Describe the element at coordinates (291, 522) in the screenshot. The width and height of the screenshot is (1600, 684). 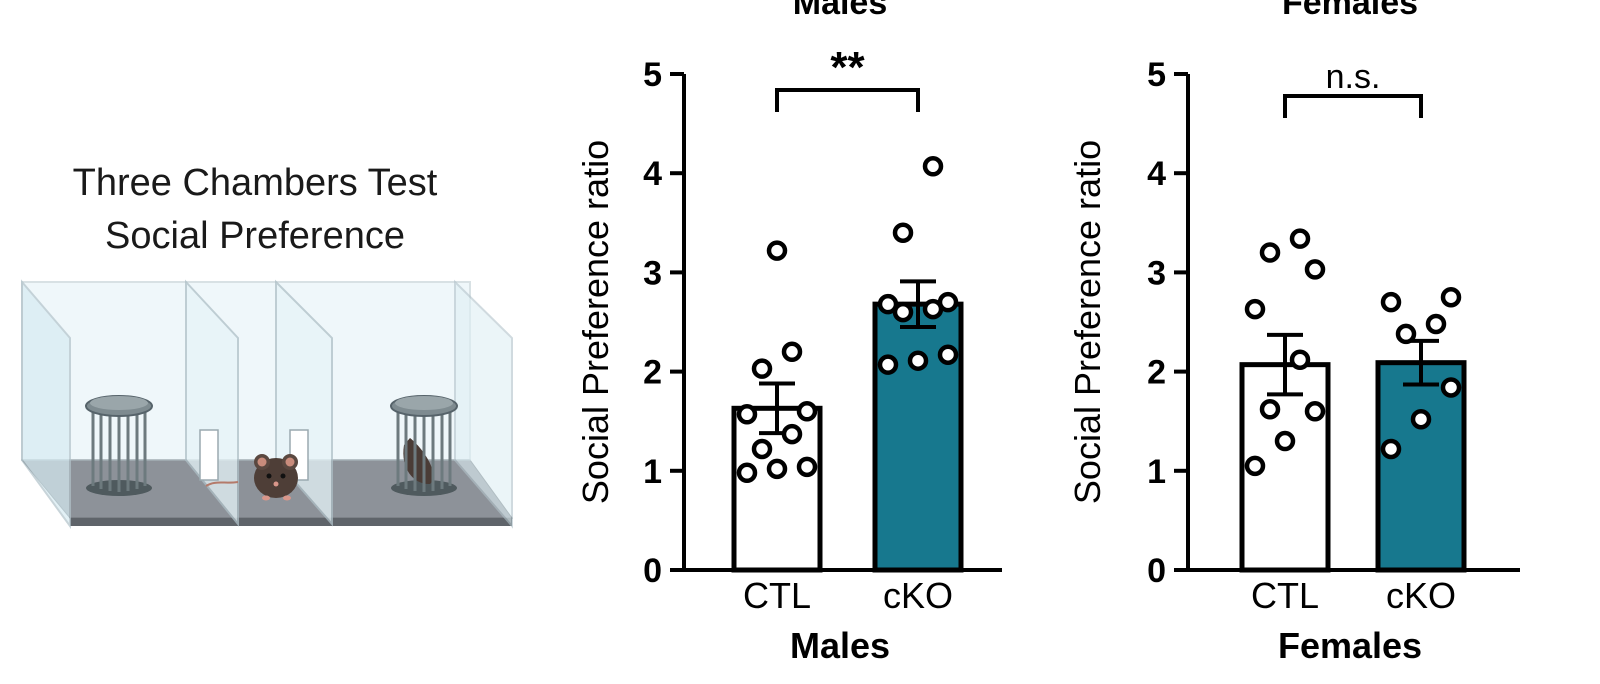
I see `apparatus-floor-edge` at that location.